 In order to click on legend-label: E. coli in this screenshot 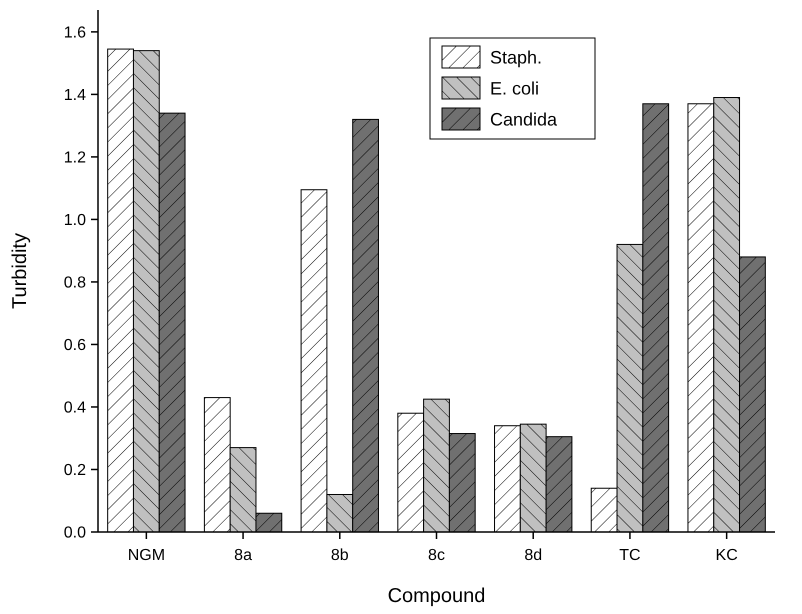, I will do `click(515, 88)`.